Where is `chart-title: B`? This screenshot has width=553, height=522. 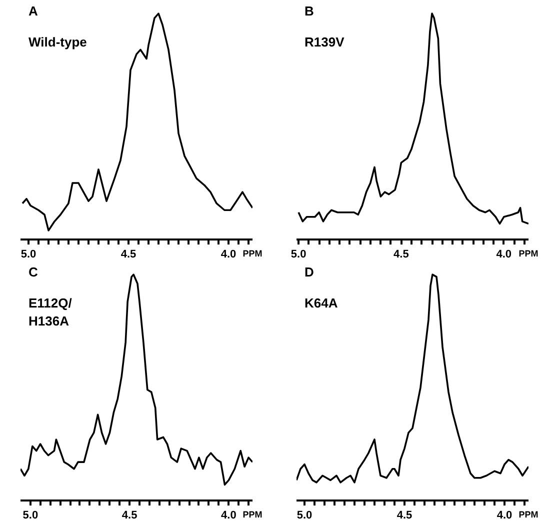 chart-title: B is located at coordinates (309, 11).